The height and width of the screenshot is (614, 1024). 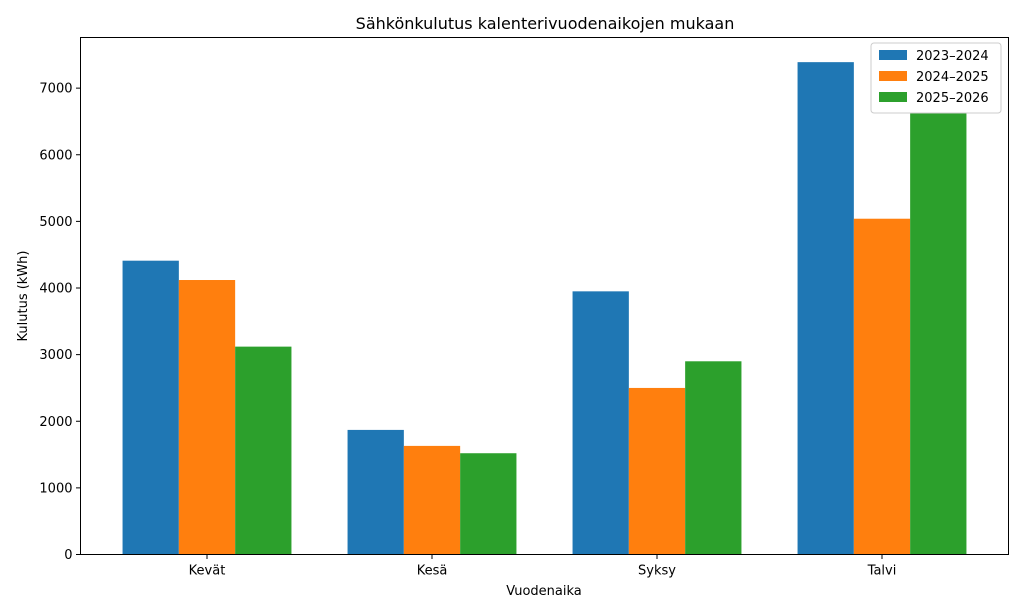 What do you see at coordinates (544, 591) in the screenshot?
I see `x-axis-label: Vuodenaika` at bounding box center [544, 591].